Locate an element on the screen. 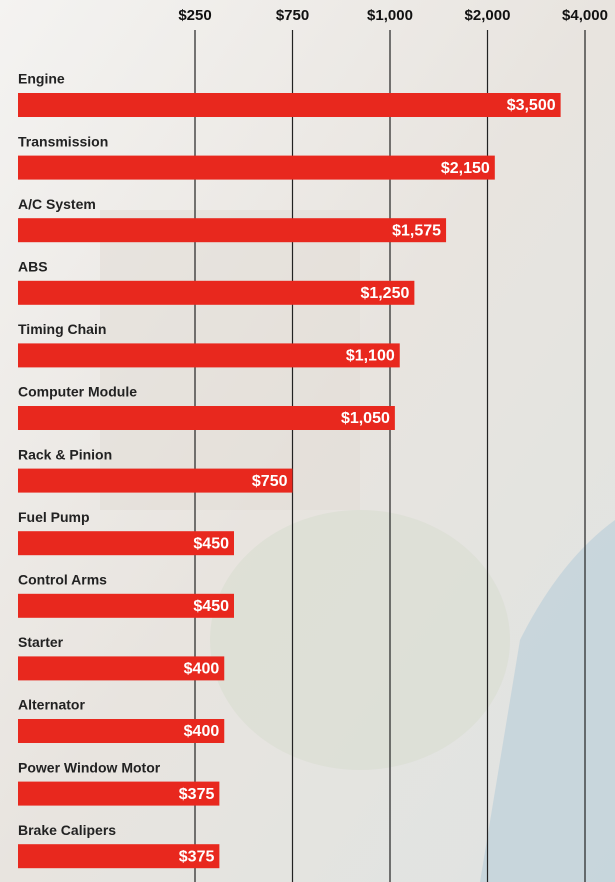  category-label: Fuel Pump is located at coordinates (54, 517).